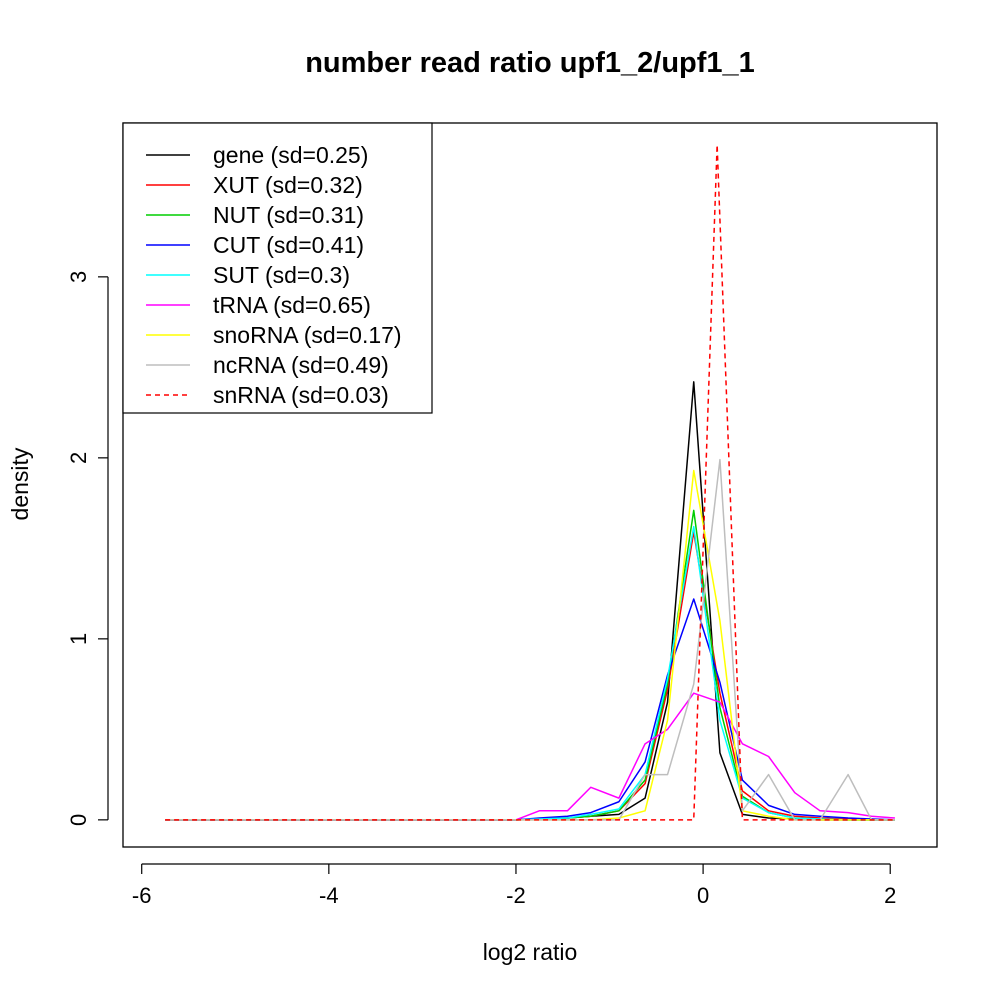 The height and width of the screenshot is (1000, 1000). Describe the element at coordinates (703, 895) in the screenshot. I see `x-tick-label: 0` at that location.